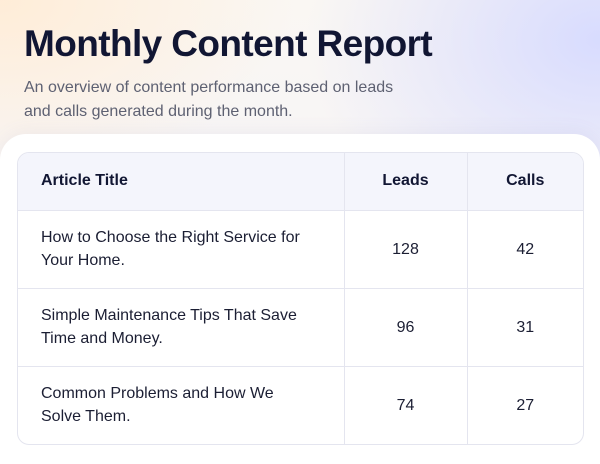  I want to click on leads-cell: 128, so click(405, 249).